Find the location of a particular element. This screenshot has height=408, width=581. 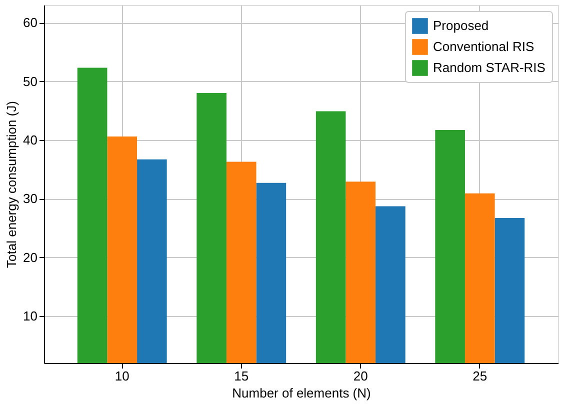

x-tick-label: 15 is located at coordinates (241, 376).